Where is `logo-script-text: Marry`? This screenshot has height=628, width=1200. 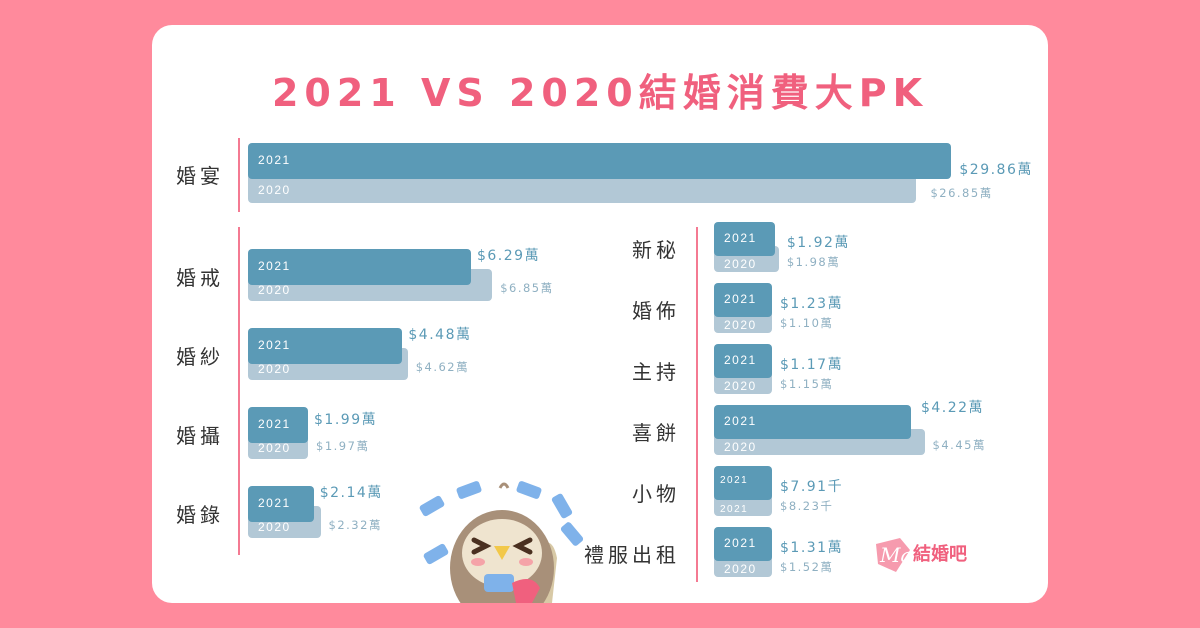
logo-script-text: Marry is located at coordinates (911, 555).